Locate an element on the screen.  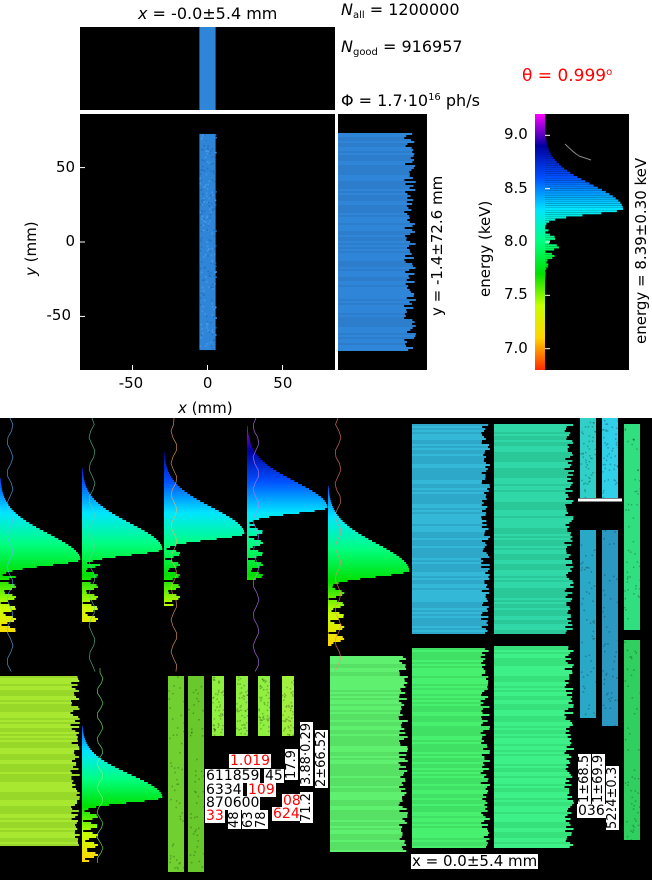
overlay-beam-9-noise is located at coordinates (632, 444).